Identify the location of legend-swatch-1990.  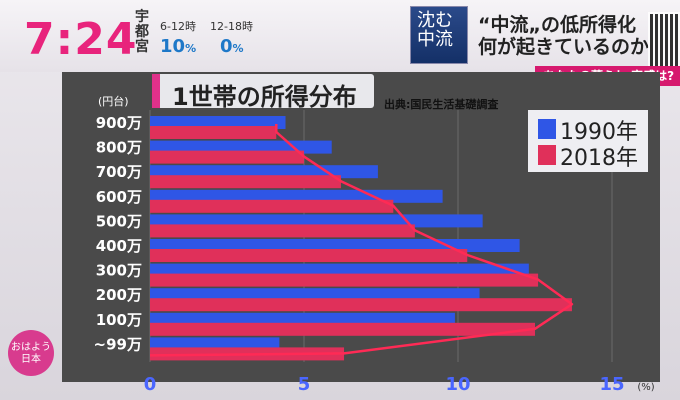
(547, 129).